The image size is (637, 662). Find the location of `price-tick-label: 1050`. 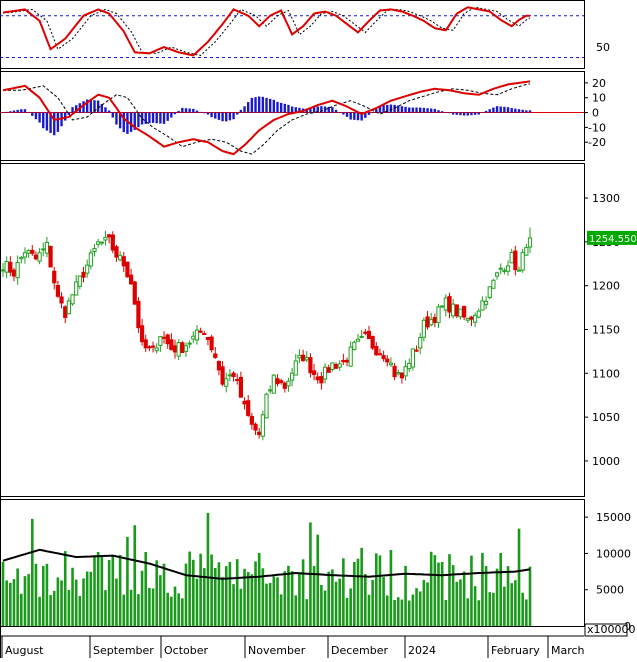

price-tick-label: 1050 is located at coordinates (606, 417).